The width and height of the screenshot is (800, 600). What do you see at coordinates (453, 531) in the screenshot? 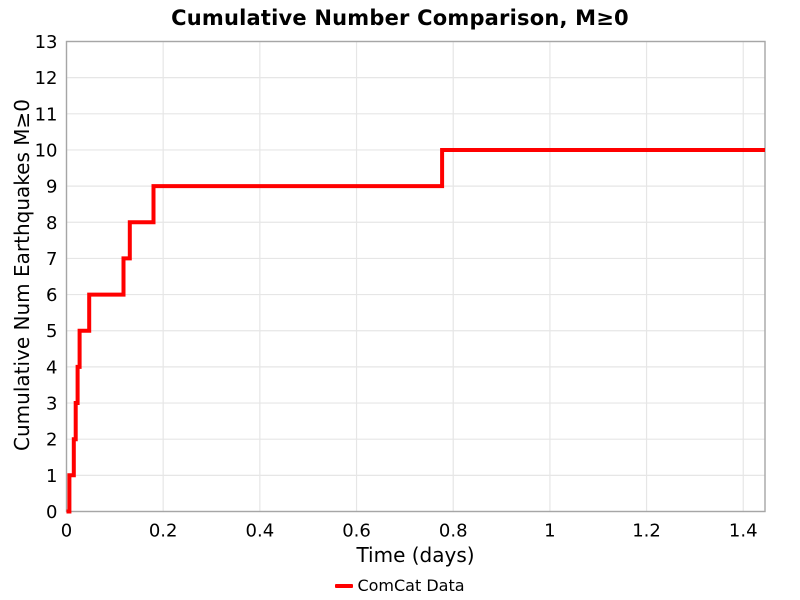
I see `x-tick-label: 0.8` at bounding box center [453, 531].